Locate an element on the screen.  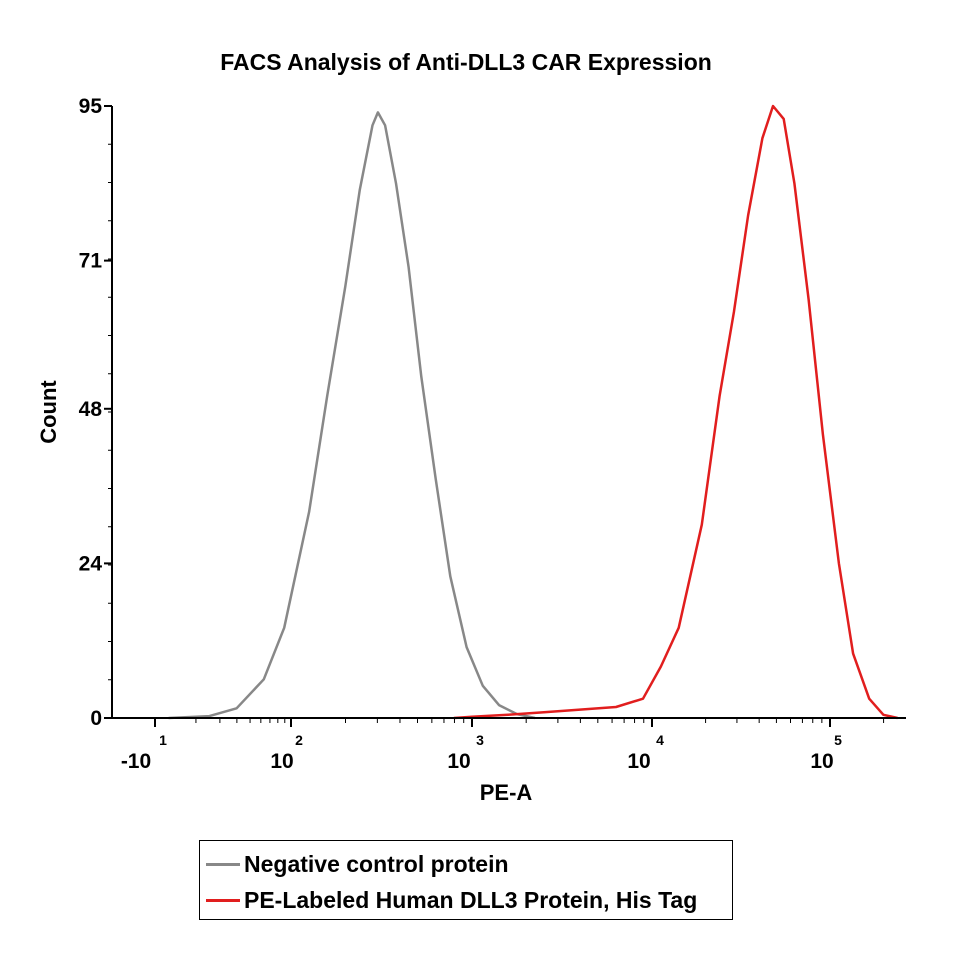
y-axis-label: Count is located at coordinates (48, 412).